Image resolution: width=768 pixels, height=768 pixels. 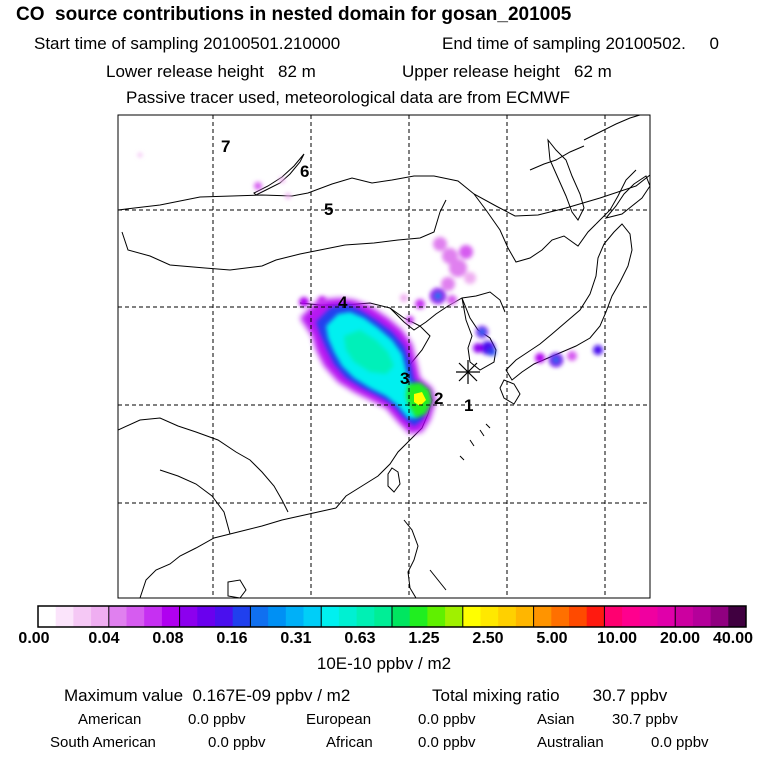 What do you see at coordinates (187, 43) in the screenshot?
I see `start-time: Start time of sampling 20100501.210000` at bounding box center [187, 43].